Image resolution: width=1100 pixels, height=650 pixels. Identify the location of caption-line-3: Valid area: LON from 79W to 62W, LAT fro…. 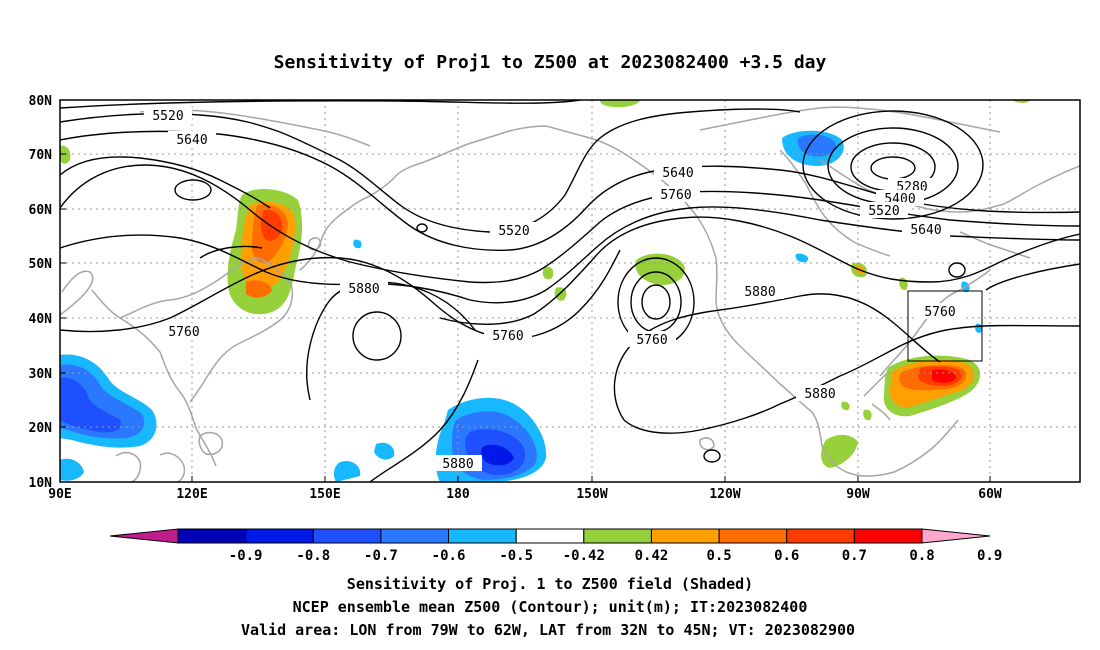
(548, 630).